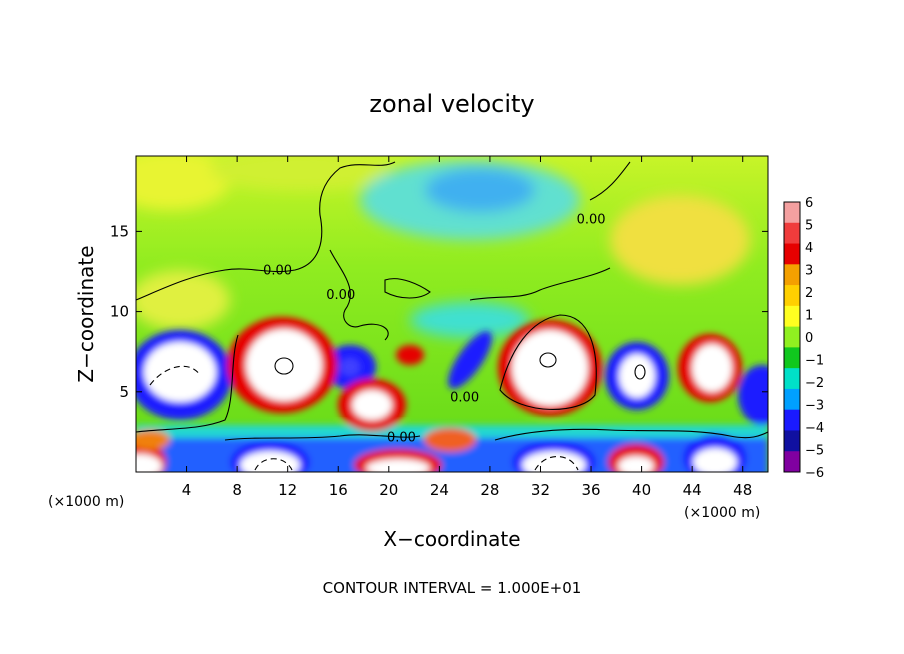 Image resolution: width=904 pixels, height=654 pixels. Describe the element at coordinates (119, 231) in the screenshot. I see `y-tick-label: 15` at that location.